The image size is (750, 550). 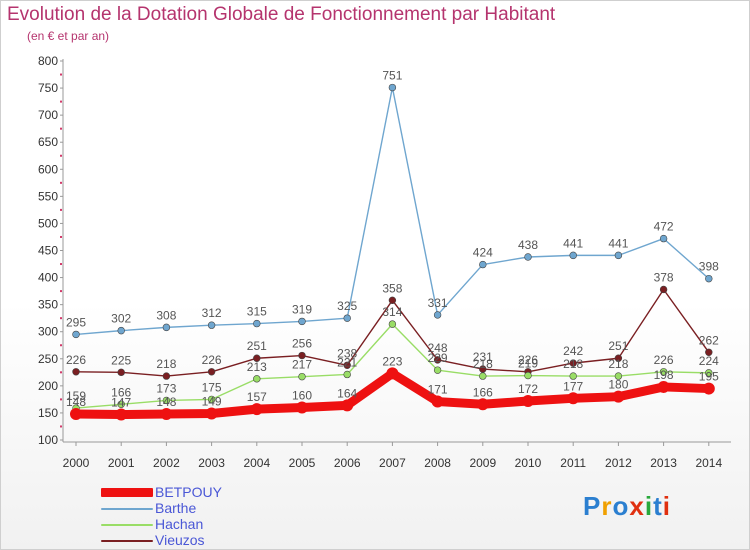 What do you see at coordinates (166, 463) in the screenshot?
I see `x-tick-label: 2002` at bounding box center [166, 463].